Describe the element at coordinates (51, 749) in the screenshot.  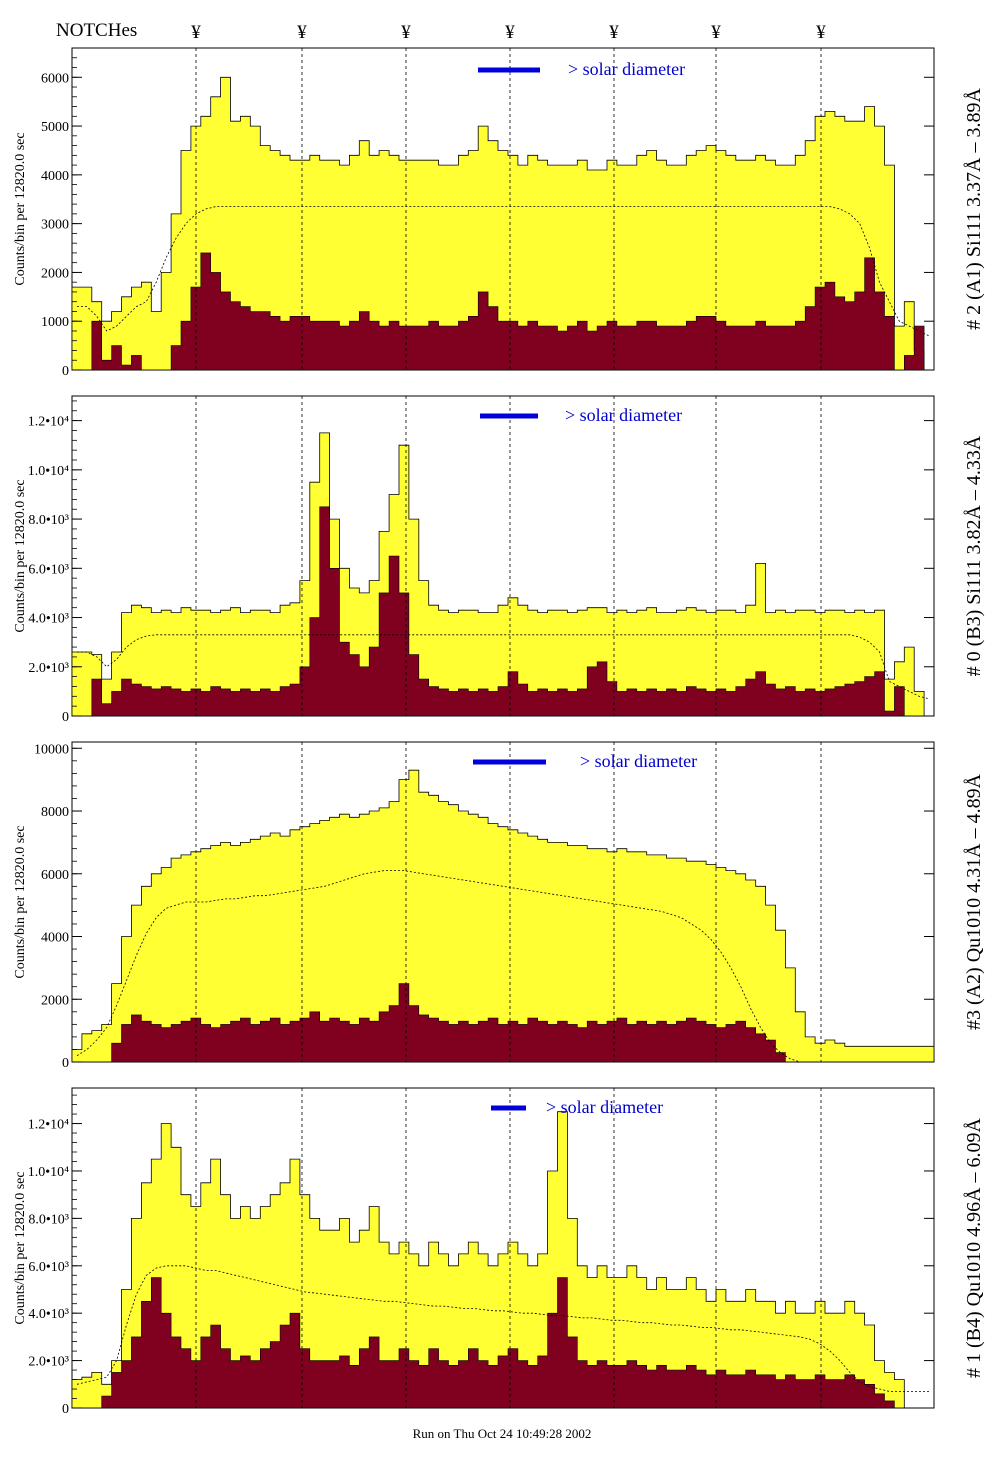
I see `y-tick-label: 10000` at that location.